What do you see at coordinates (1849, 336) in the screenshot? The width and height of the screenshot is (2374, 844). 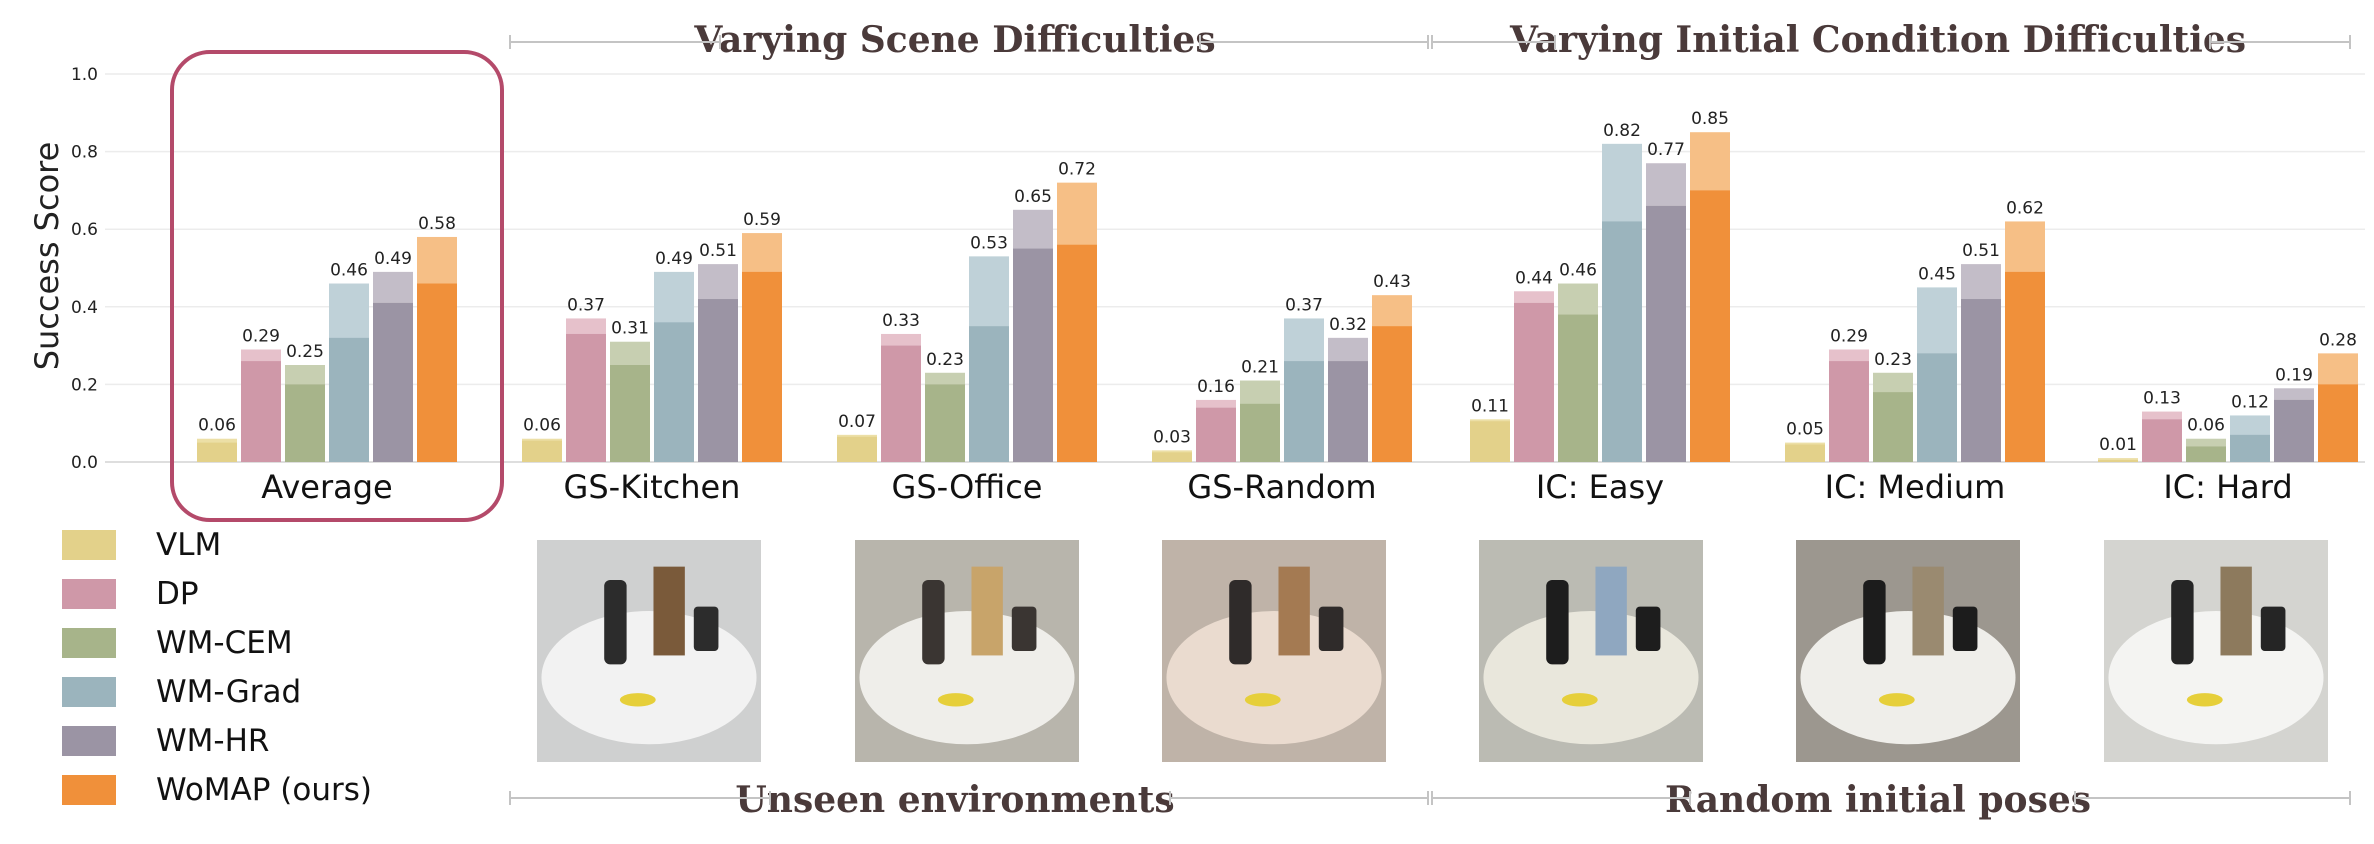 I see `bar-value-label: 0.29` at bounding box center [1849, 336].